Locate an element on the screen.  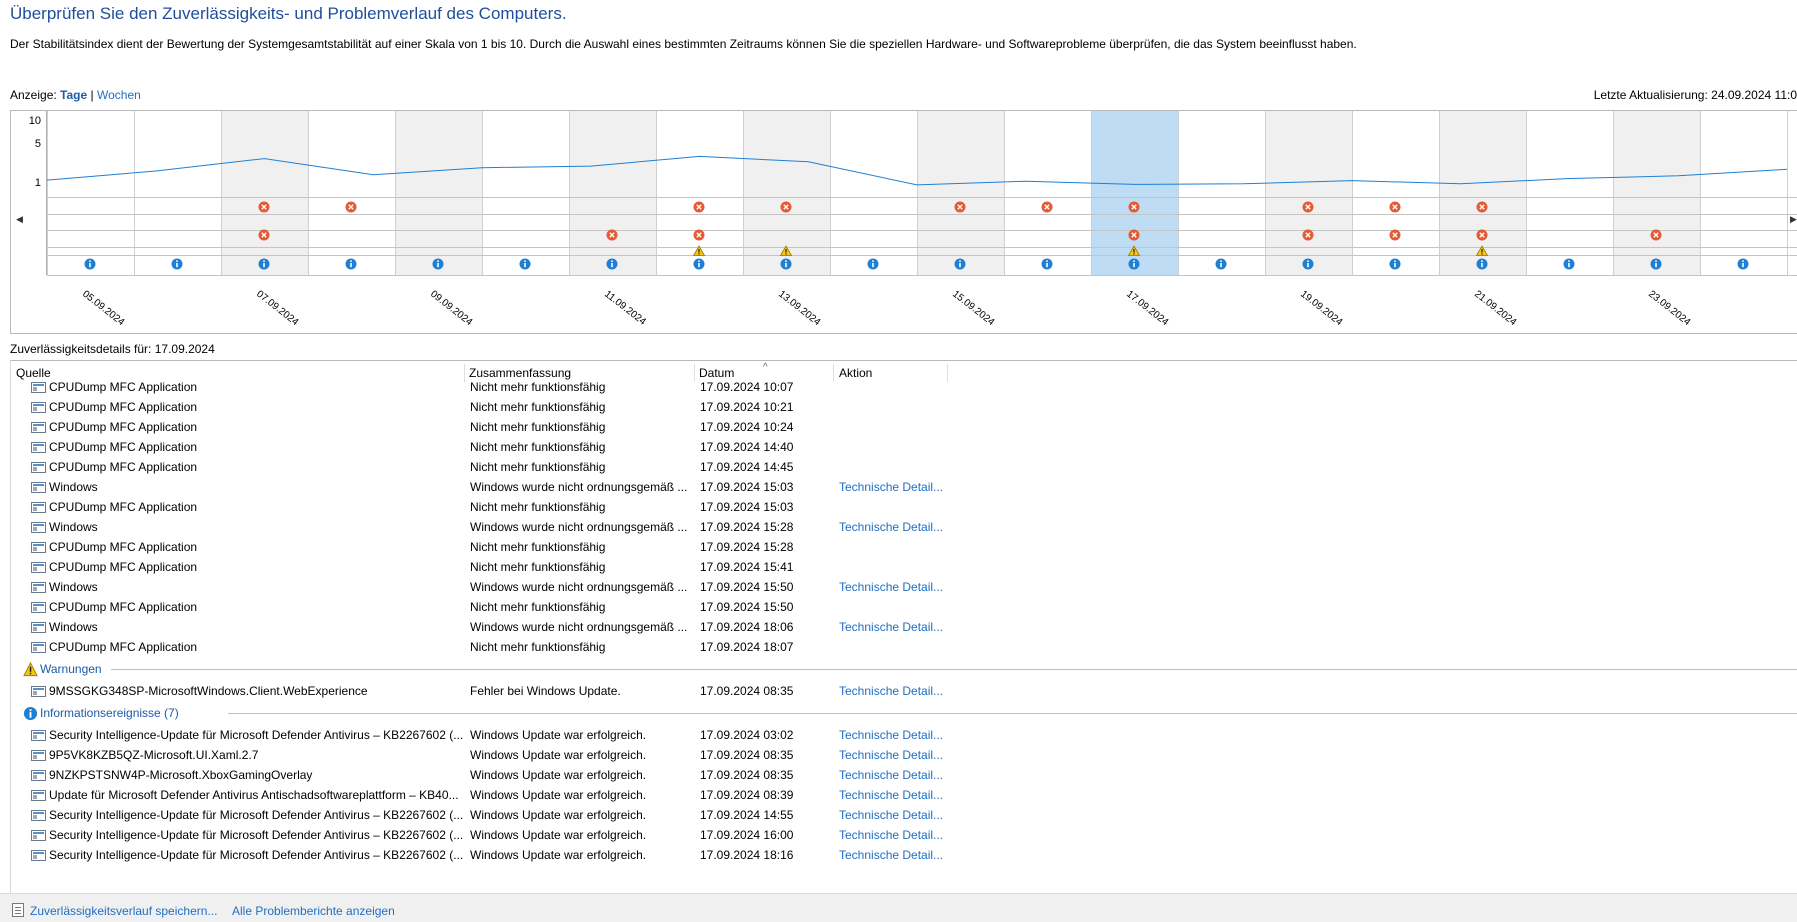
column-header-summary: Zusammenfassung is located at coordinates (520, 373).